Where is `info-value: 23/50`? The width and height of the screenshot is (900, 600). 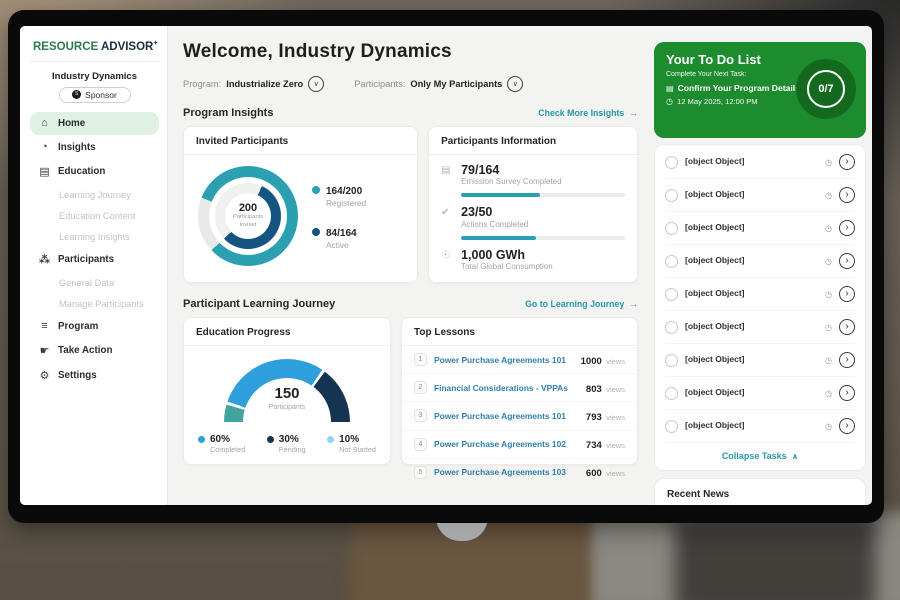 info-value: 23/50 is located at coordinates (477, 212).